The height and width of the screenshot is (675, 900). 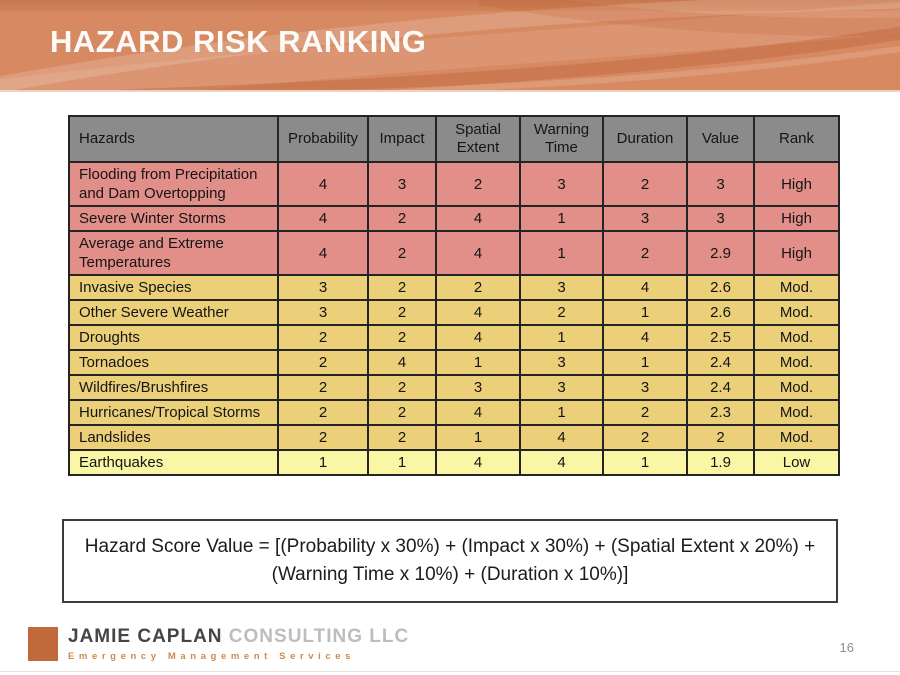 What do you see at coordinates (323, 139) in the screenshot?
I see `column-header: Probability` at bounding box center [323, 139].